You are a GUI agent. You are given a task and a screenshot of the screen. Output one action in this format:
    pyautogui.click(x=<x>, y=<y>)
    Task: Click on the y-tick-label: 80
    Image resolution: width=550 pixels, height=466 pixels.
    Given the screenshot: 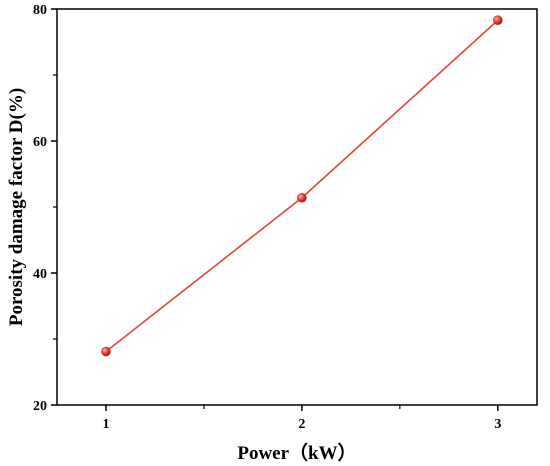 What is the action you would take?
    pyautogui.click(x=40, y=10)
    